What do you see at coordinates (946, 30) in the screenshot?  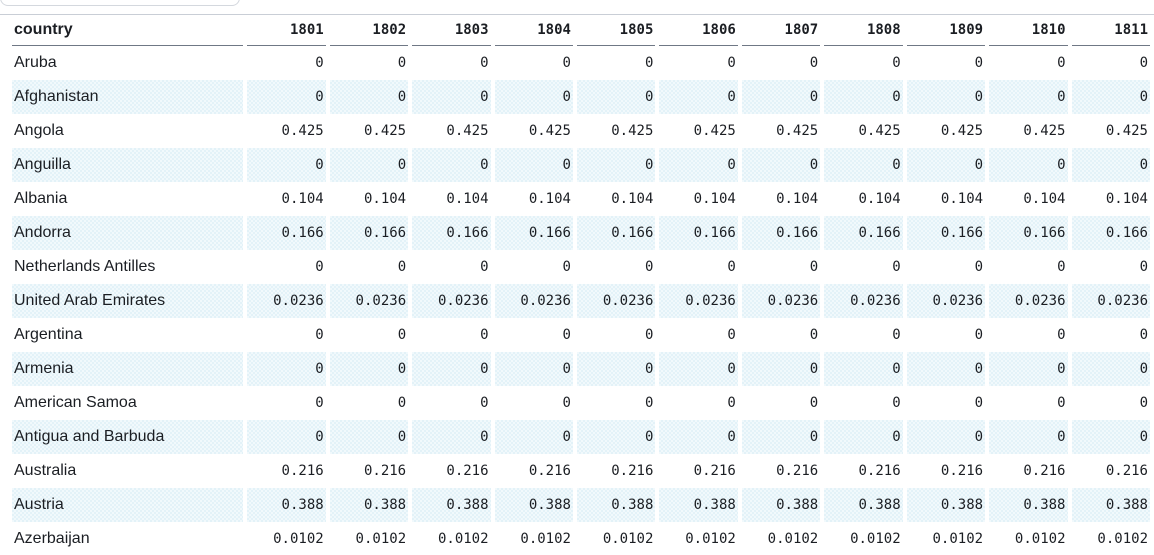 I see `column-header-year: 1809` at bounding box center [946, 30].